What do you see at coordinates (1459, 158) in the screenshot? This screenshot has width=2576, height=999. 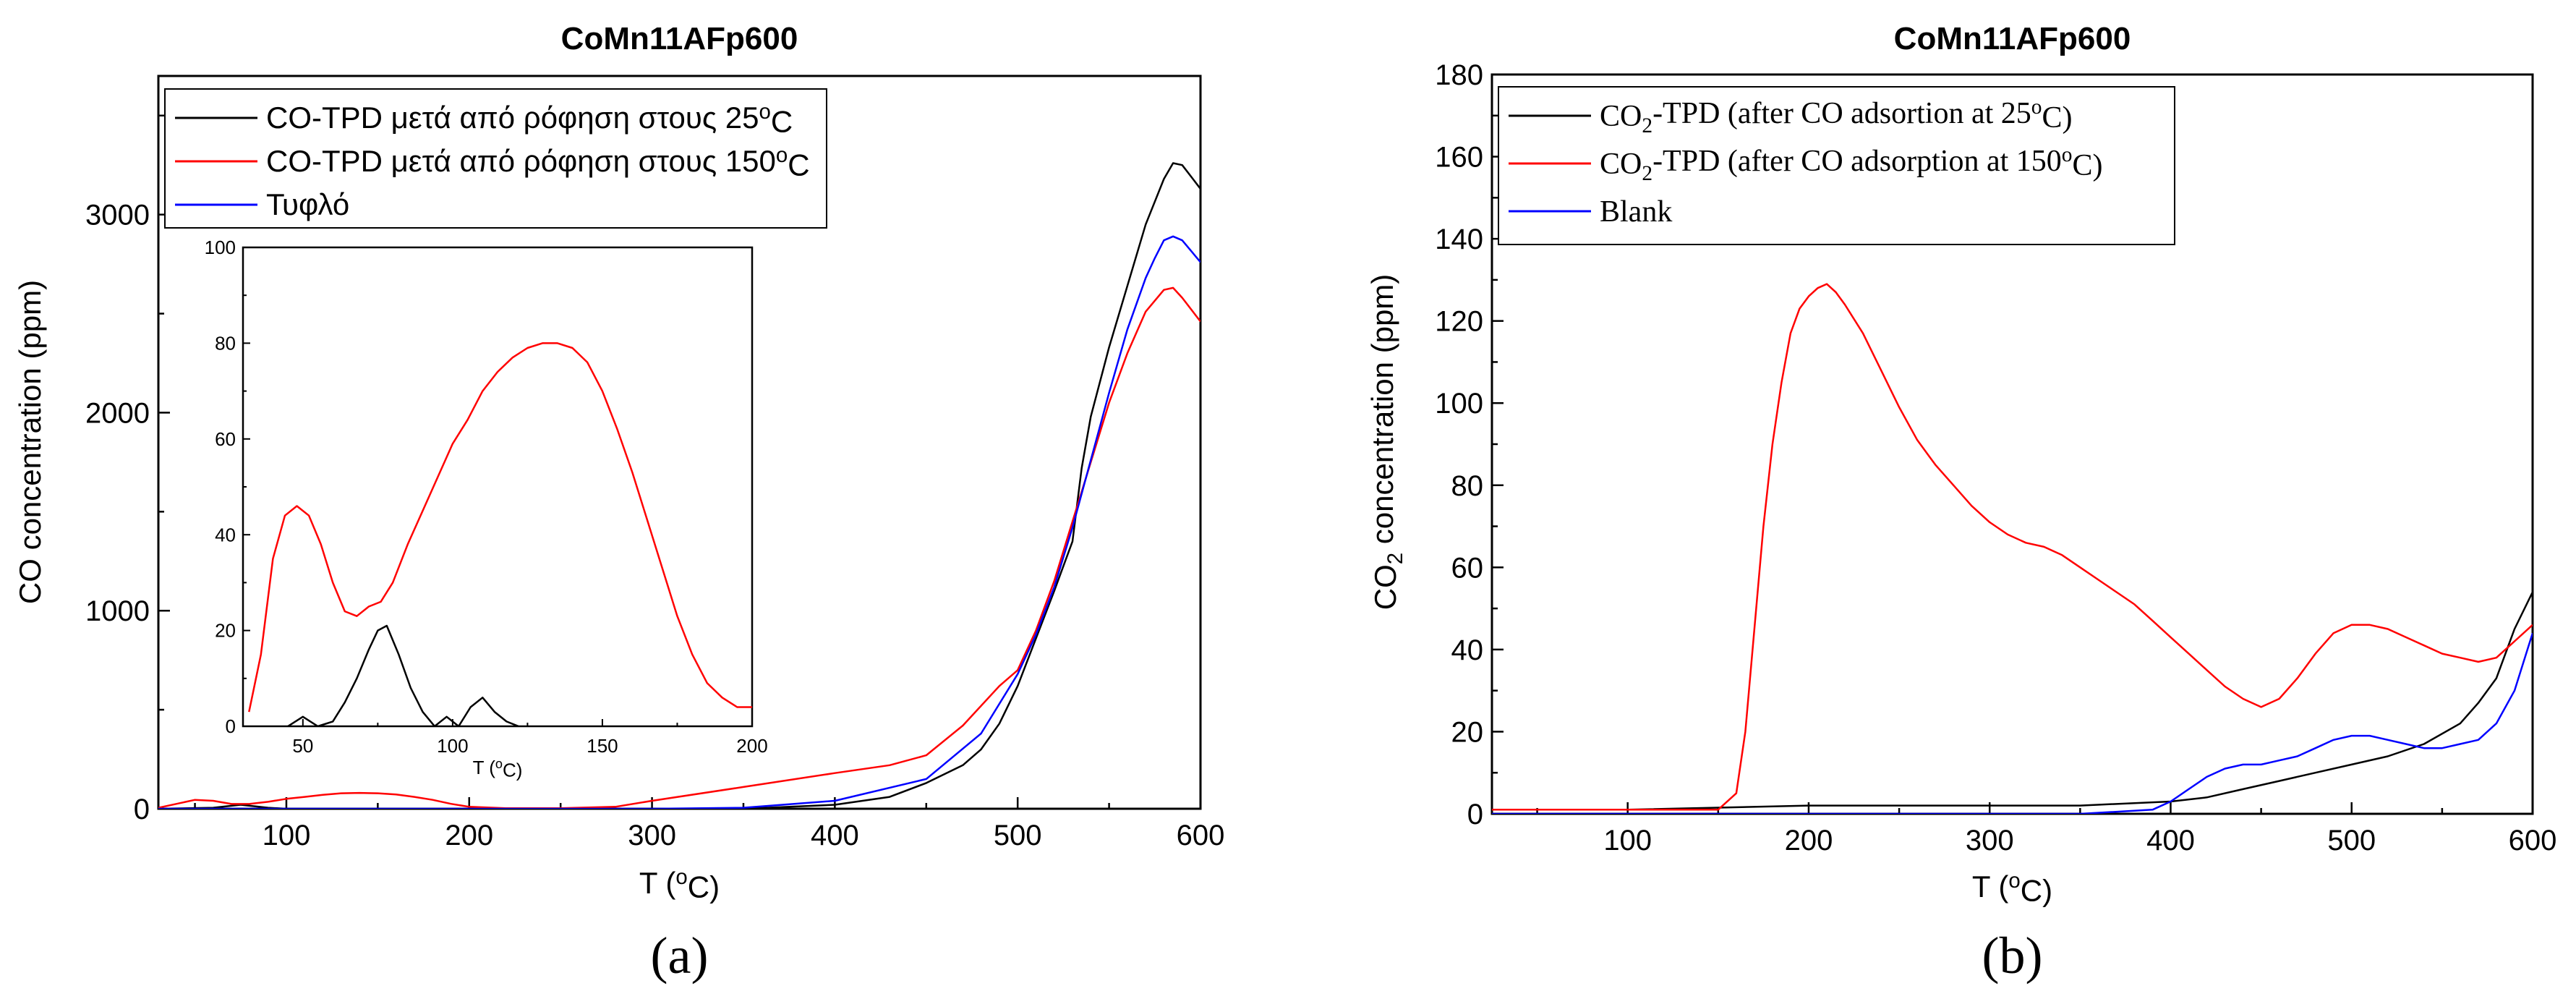 I see `b-y-tick-label: 160` at bounding box center [1459, 158].